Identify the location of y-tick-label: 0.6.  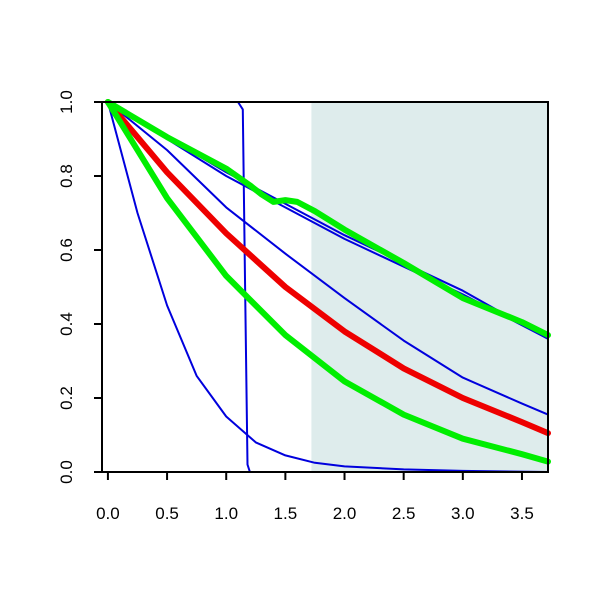
(66, 250).